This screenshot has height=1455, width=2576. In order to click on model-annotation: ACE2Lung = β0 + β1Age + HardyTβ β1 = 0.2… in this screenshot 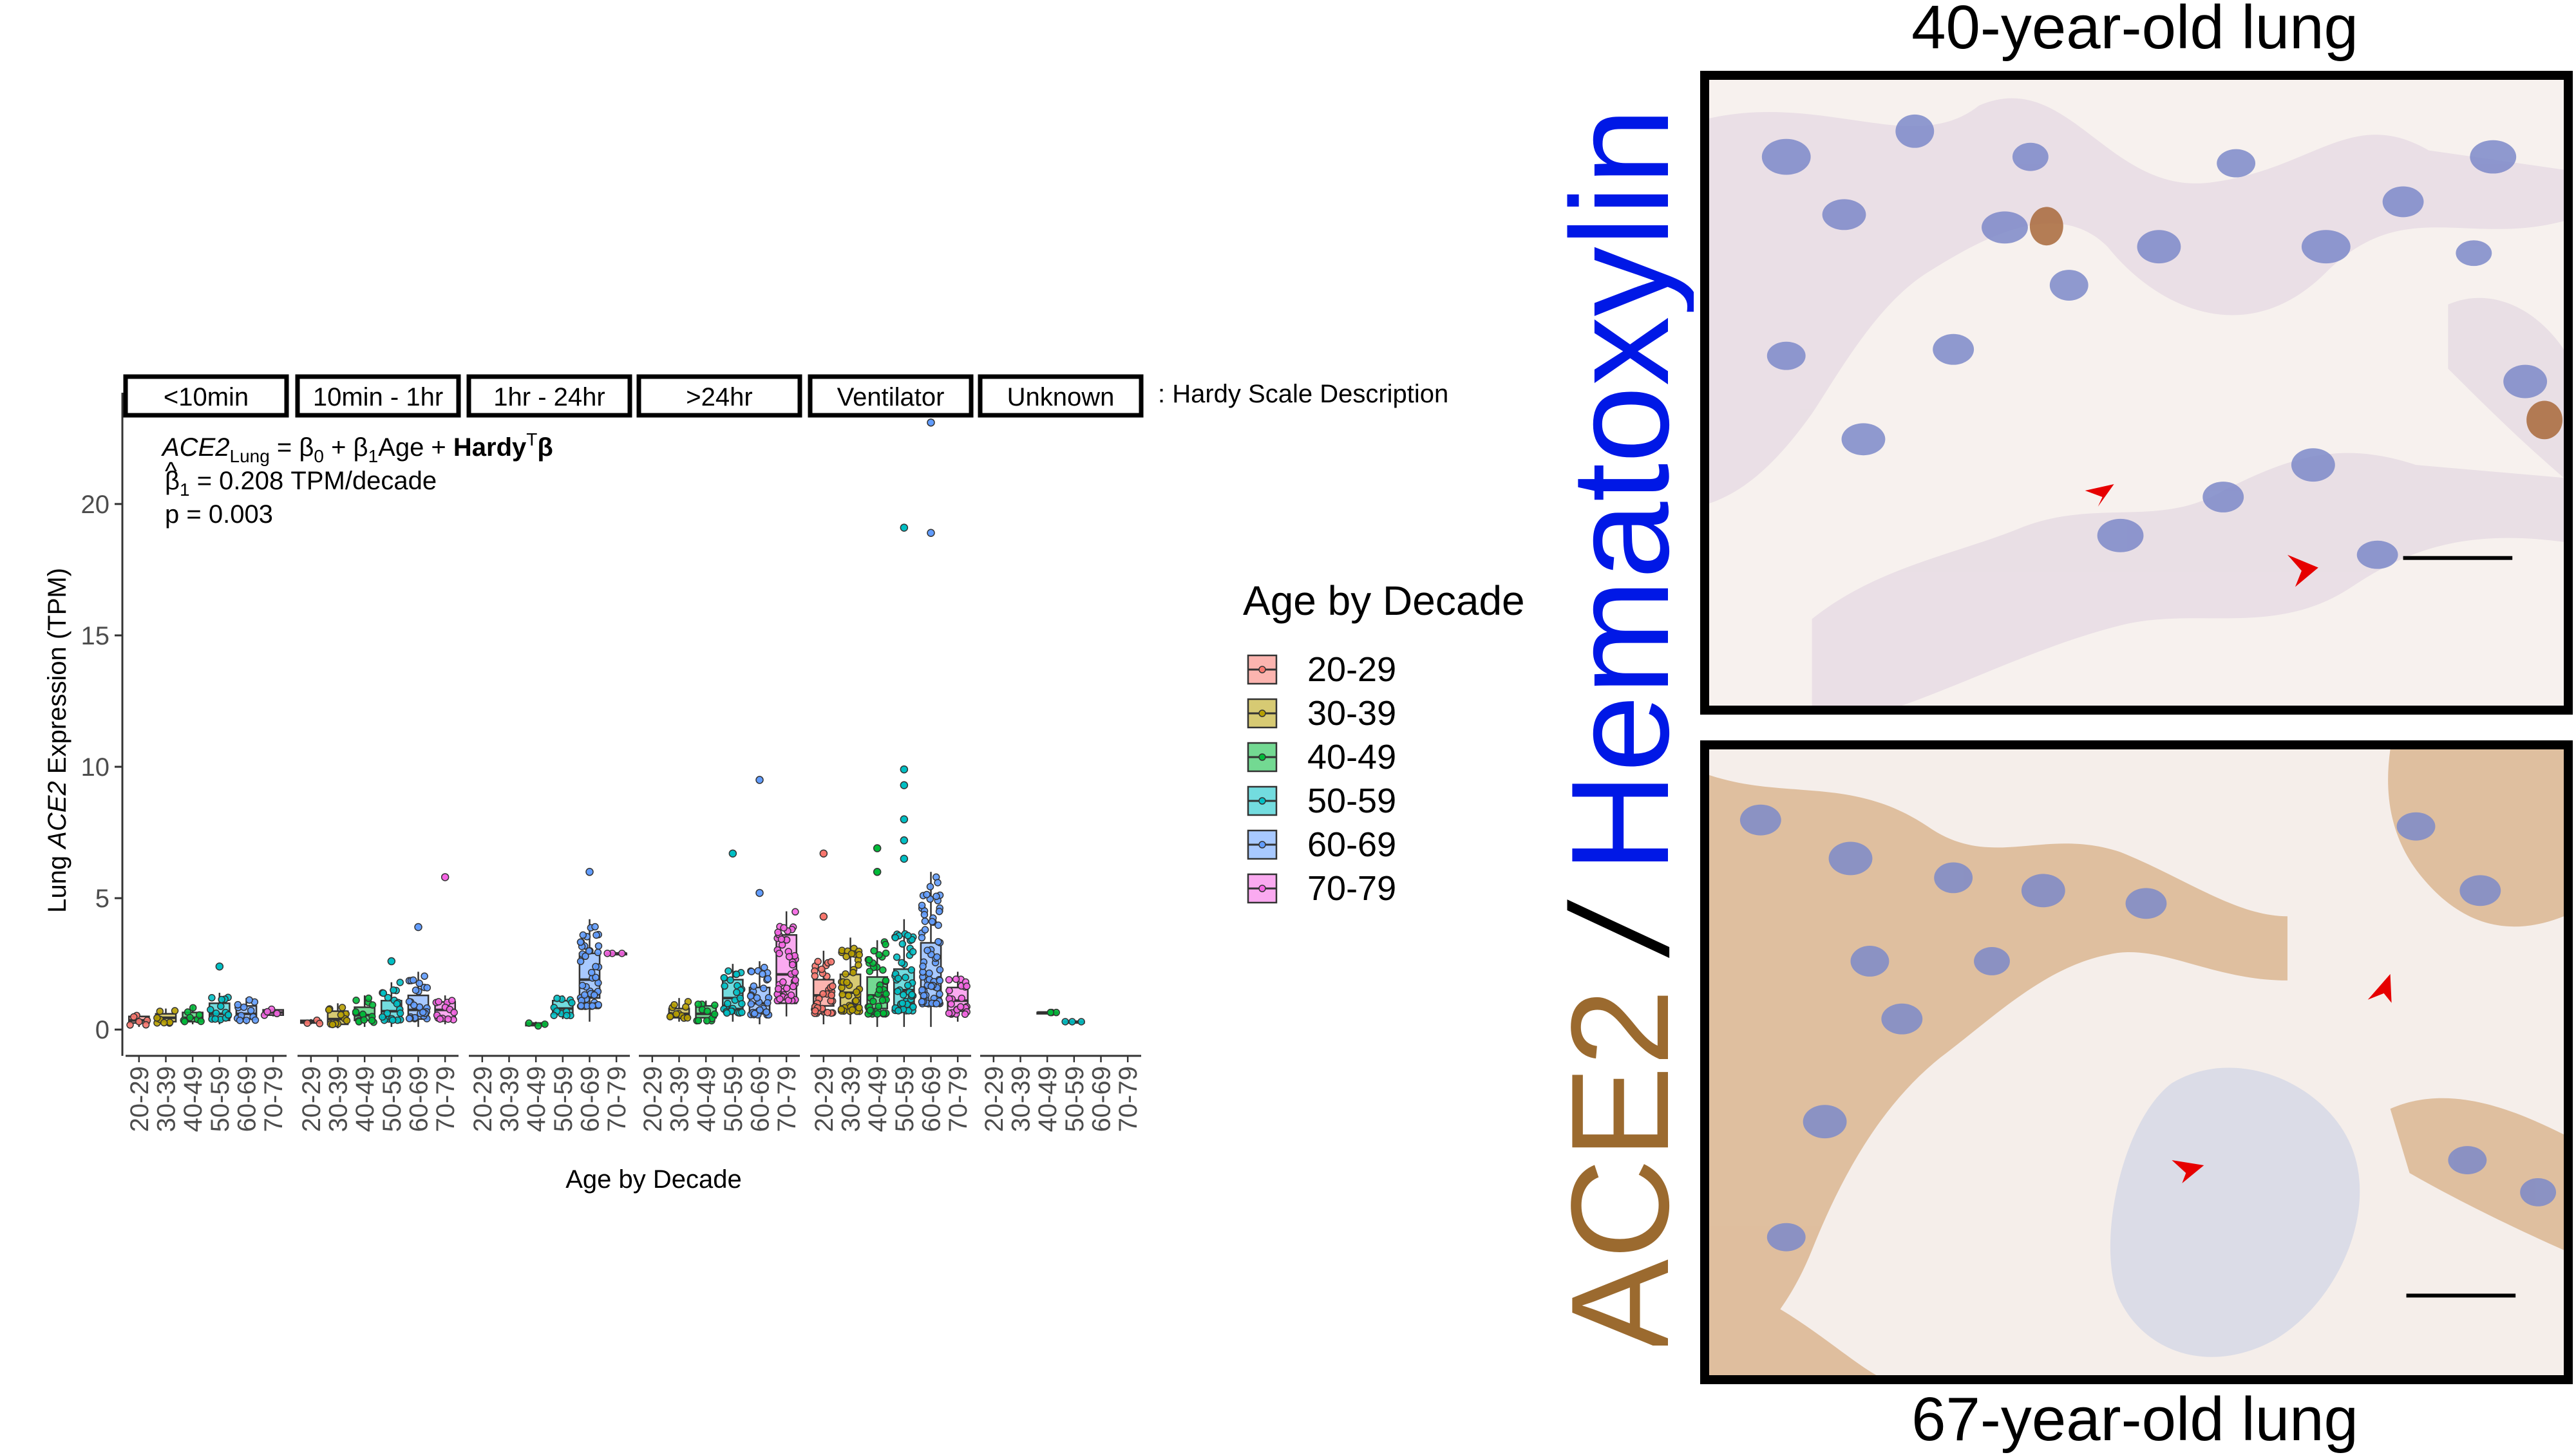, I will do `click(357, 479)`.